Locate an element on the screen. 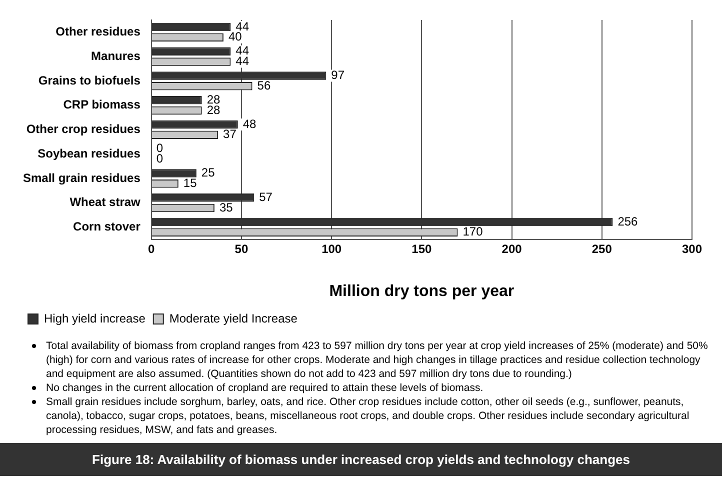 The image size is (722, 496). text: Figure 18: Availability of biomass under increased crop yields and technology changes is located at coordinates (361, 459).